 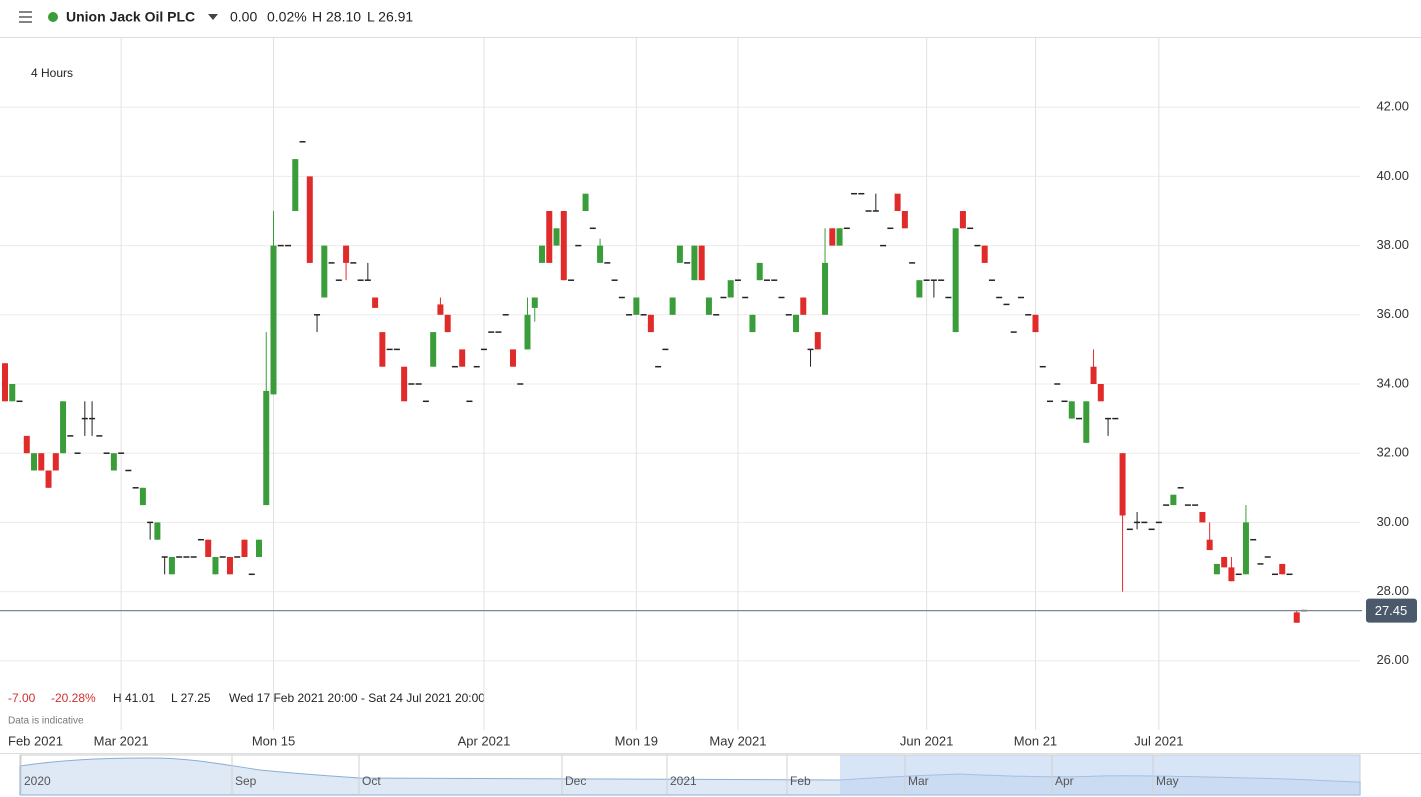 What do you see at coordinates (273, 740) in the screenshot?
I see `x-tick-label: Mon 15` at bounding box center [273, 740].